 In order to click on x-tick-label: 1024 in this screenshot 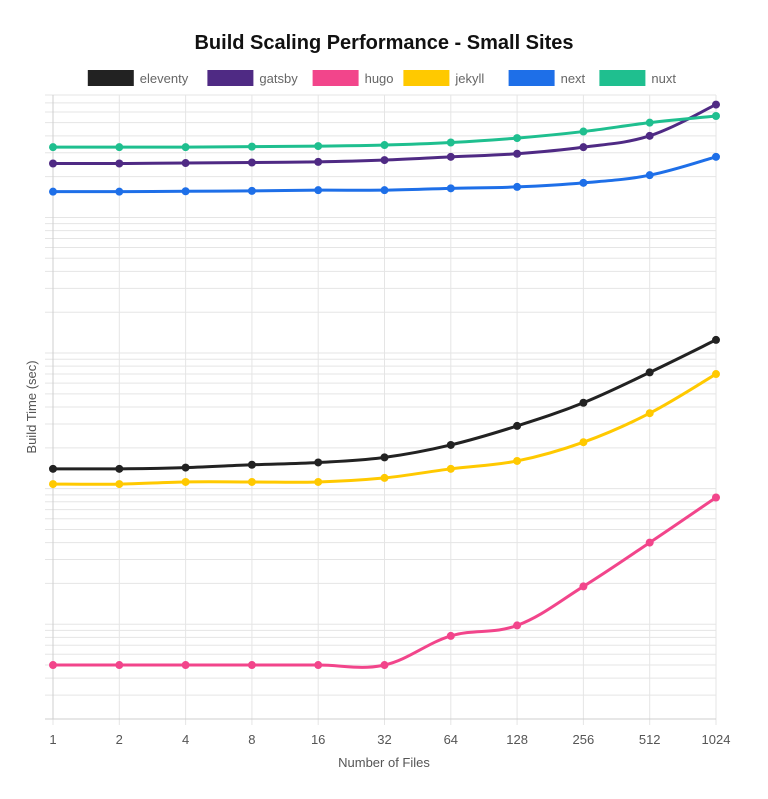, I will do `click(716, 739)`.